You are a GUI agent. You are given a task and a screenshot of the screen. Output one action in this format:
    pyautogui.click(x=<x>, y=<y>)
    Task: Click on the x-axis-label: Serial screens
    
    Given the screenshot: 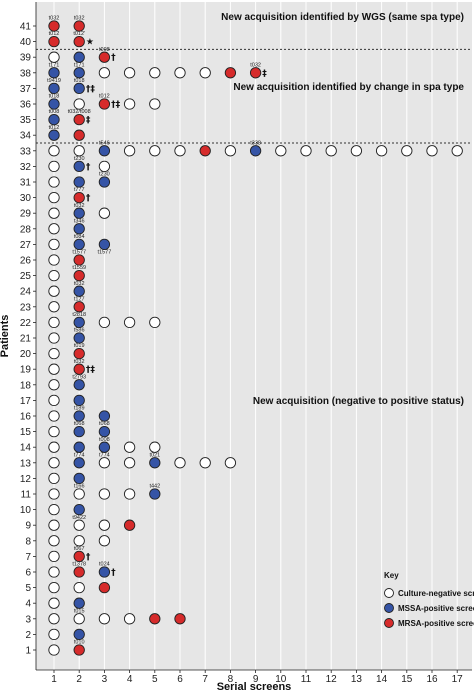 What is the action you would take?
    pyautogui.click(x=254, y=687)
    